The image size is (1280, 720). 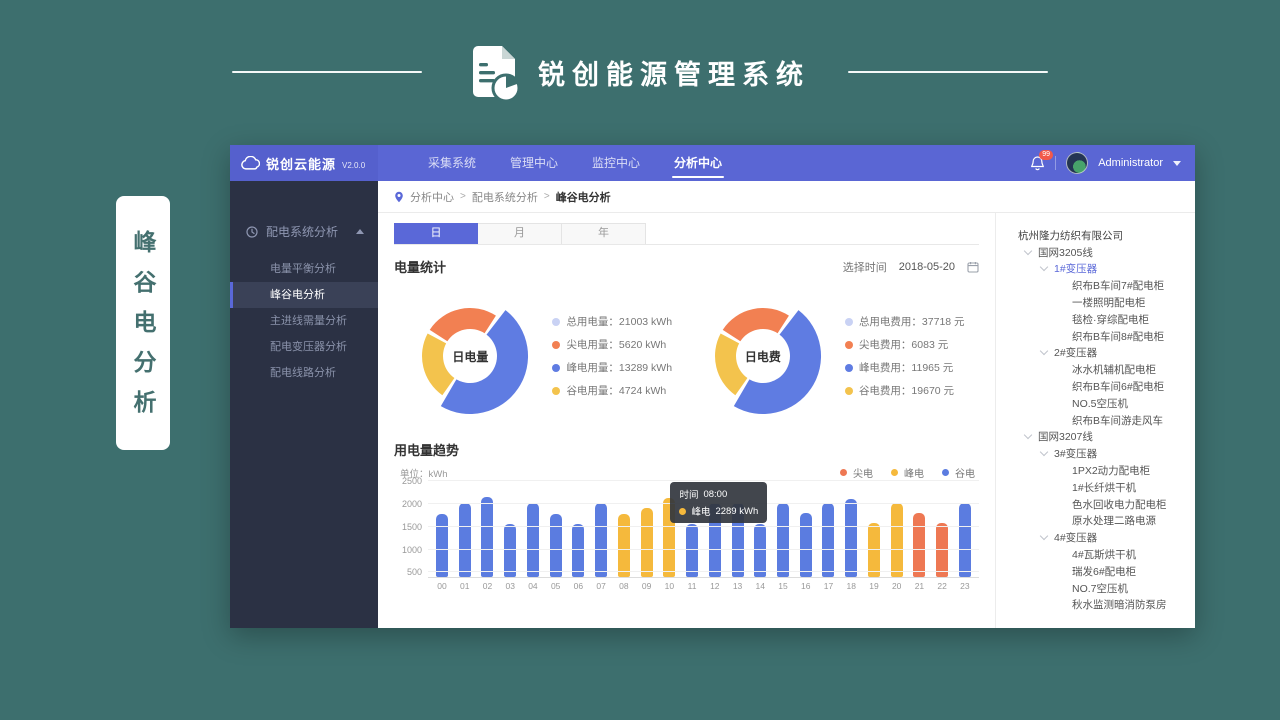 What do you see at coordinates (1100, 453) in the screenshot?
I see `tree-item-13: 3#变压器` at bounding box center [1100, 453].